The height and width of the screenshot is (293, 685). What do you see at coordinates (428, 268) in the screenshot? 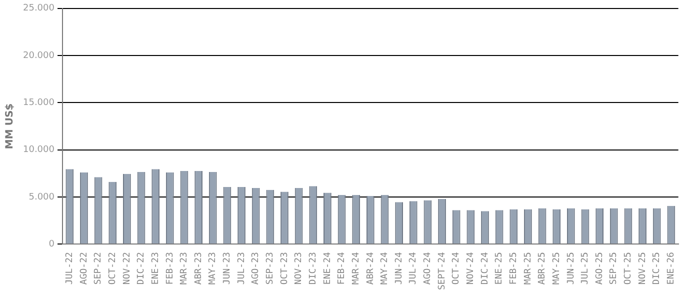
I see `x-tick-label: AGO-24` at bounding box center [428, 268].